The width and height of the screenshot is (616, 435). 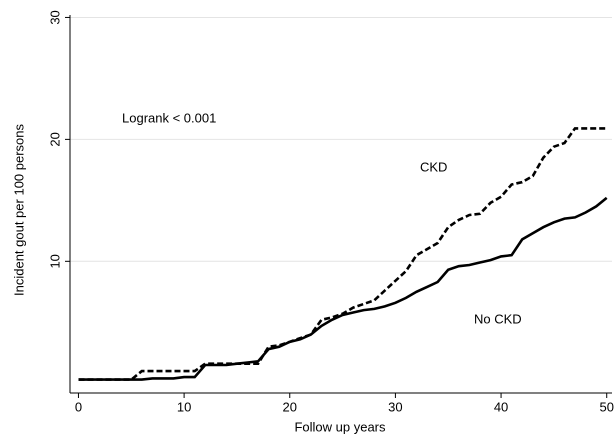 What do you see at coordinates (501, 406) in the screenshot?
I see `x-tick-label: 40` at bounding box center [501, 406].